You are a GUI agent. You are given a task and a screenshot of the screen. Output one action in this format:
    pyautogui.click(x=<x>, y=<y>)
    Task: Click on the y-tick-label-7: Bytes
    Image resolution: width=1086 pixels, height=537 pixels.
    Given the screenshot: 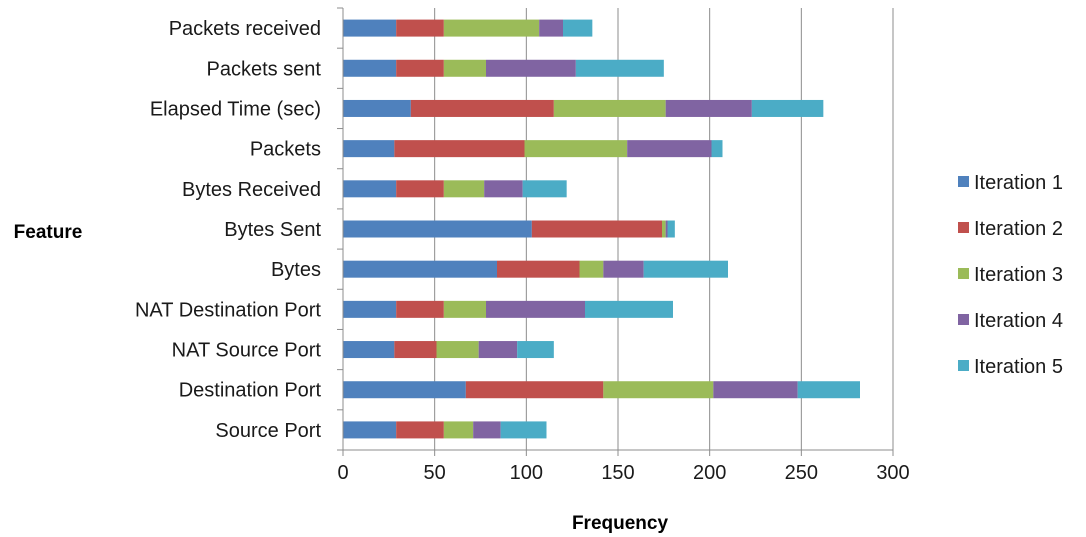 What is the action you would take?
    pyautogui.click(x=296, y=270)
    